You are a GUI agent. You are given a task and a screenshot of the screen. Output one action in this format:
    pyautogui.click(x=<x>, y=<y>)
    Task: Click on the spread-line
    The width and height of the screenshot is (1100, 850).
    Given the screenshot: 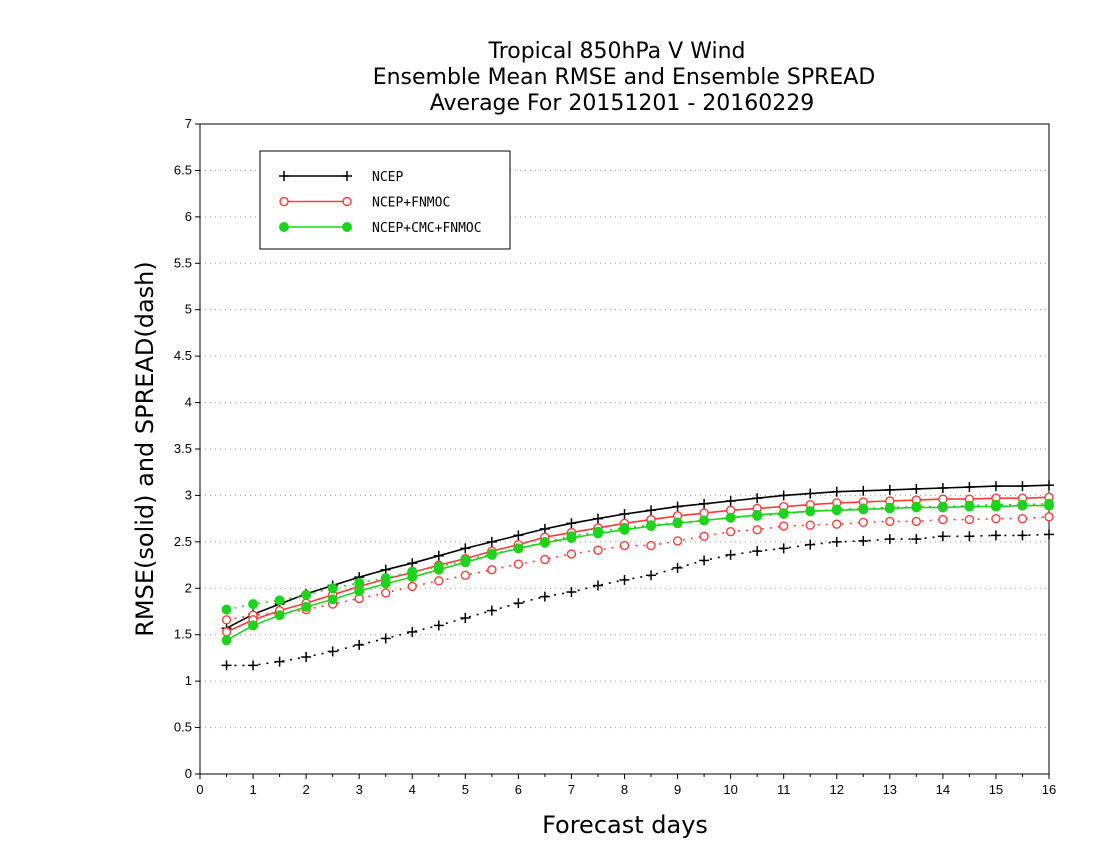 What is the action you would take?
    pyautogui.click(x=638, y=568)
    